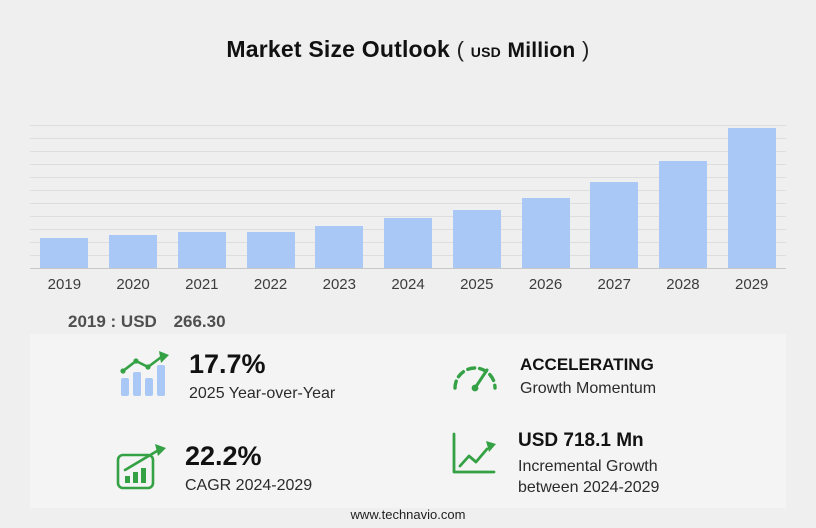  I want to click on title-close-paren: ), so click(586, 49).